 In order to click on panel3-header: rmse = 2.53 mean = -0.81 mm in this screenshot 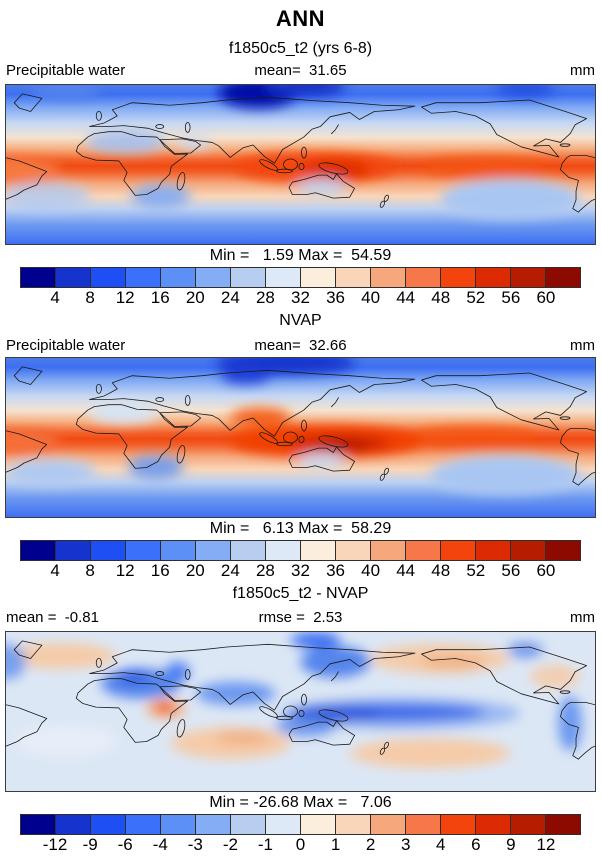, I will do `click(300, 617)`.